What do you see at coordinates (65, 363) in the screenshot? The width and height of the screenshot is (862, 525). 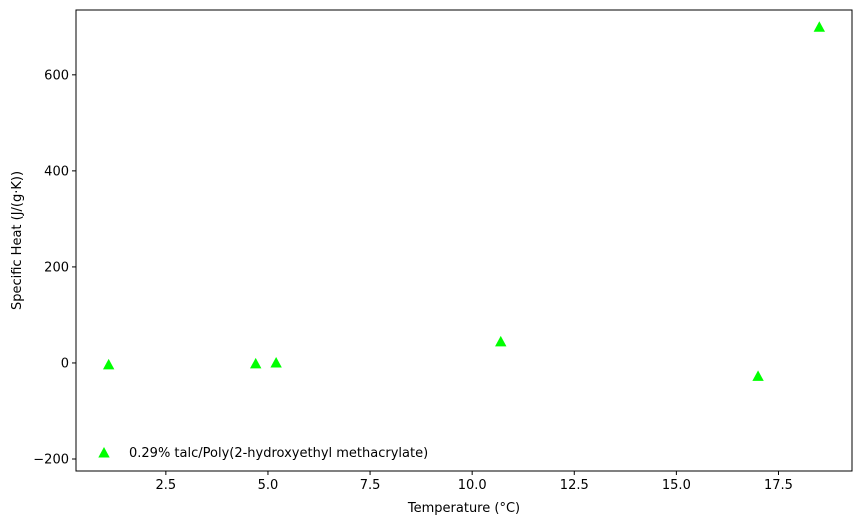 I see `y-tick-label: 0` at bounding box center [65, 363].